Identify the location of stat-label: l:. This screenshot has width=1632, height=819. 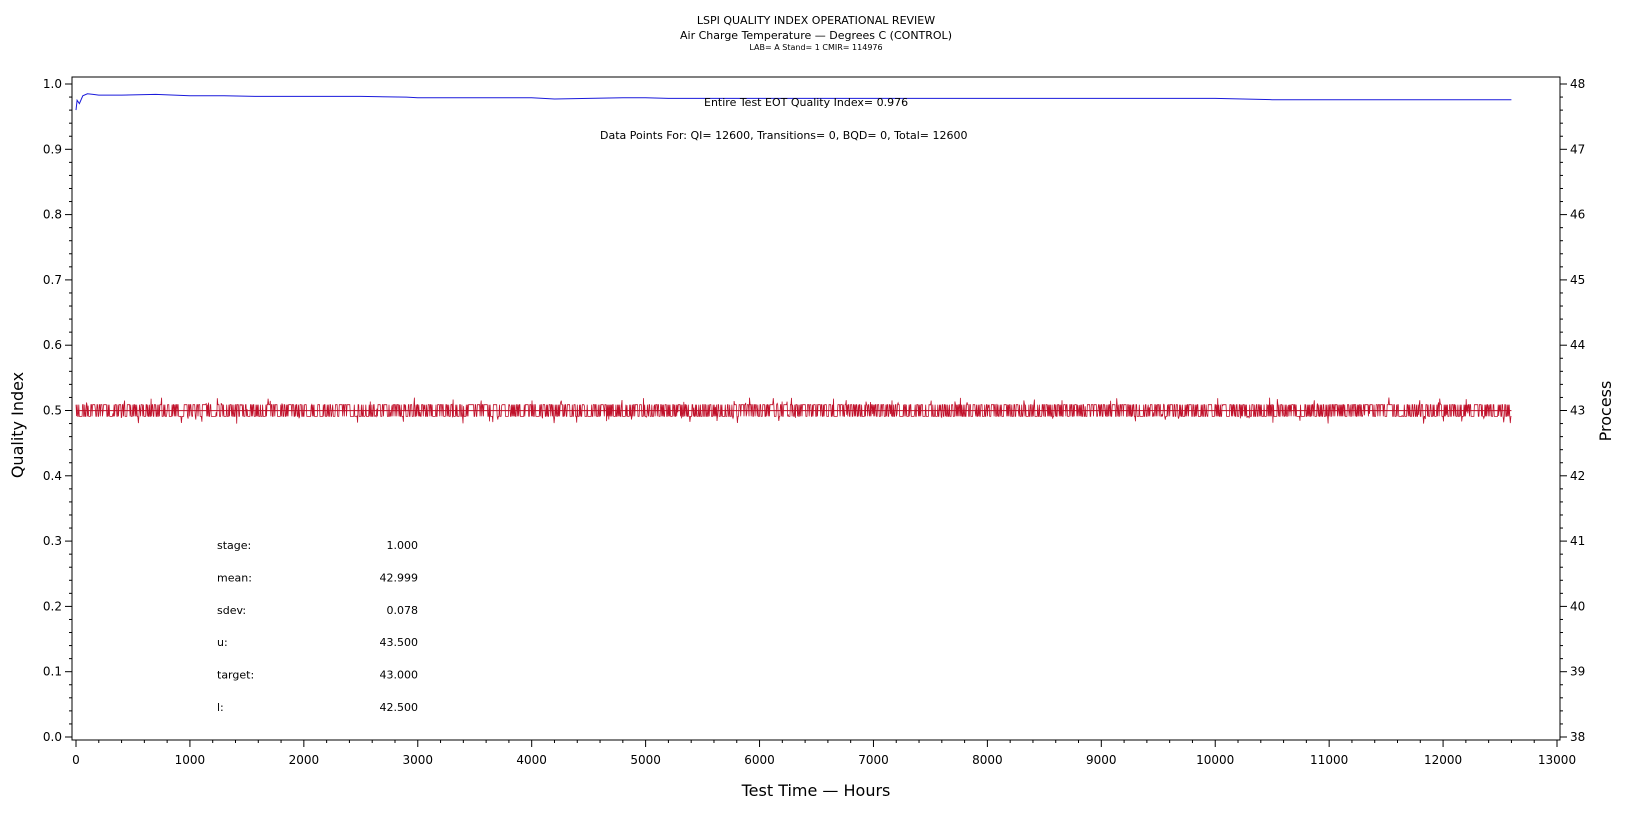
(220, 707).